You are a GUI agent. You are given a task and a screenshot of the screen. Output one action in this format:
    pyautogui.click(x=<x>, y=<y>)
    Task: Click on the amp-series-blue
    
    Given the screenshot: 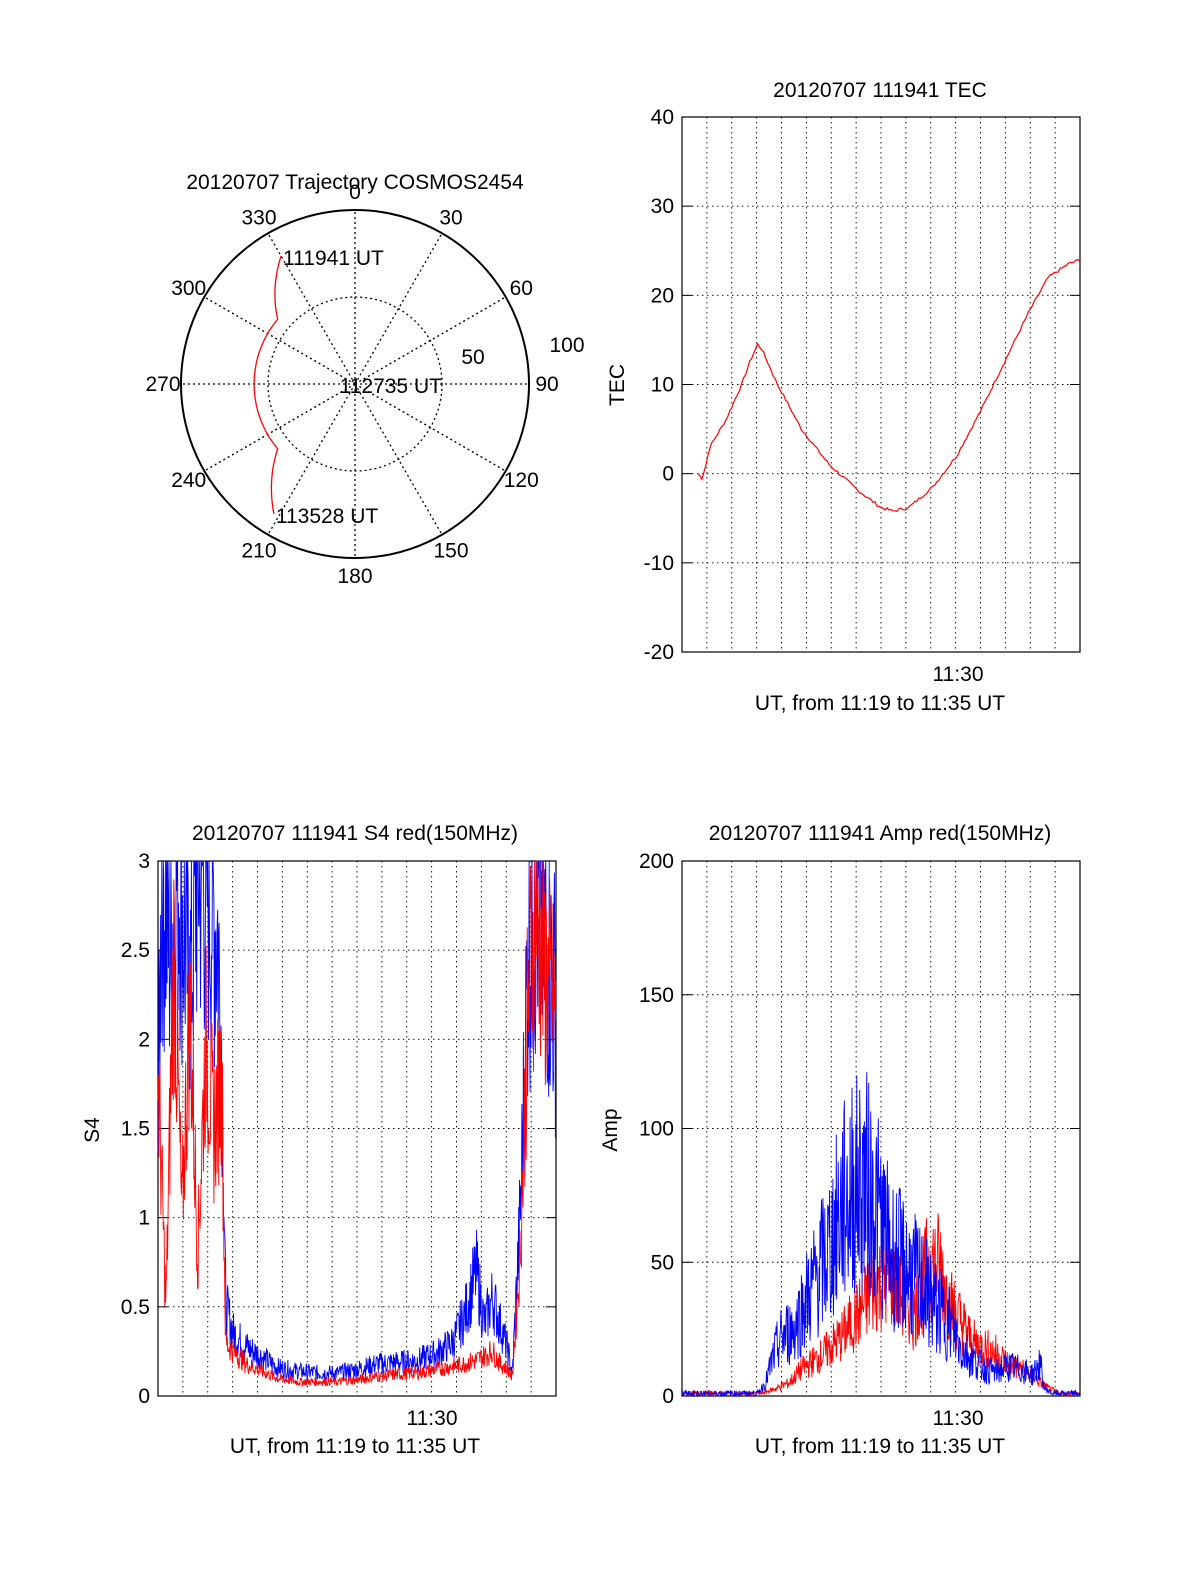 What is the action you would take?
    pyautogui.click(x=881, y=1234)
    